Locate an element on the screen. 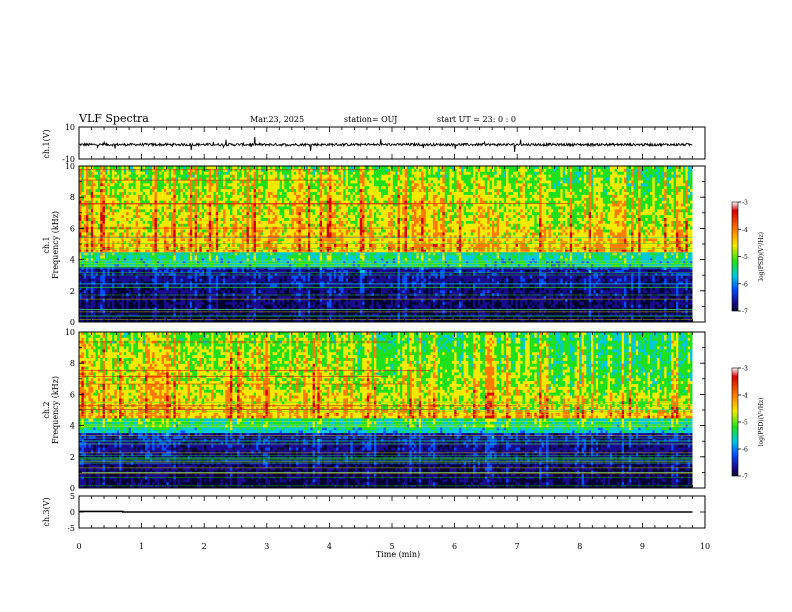 This screenshot has width=792, height=612. x-tick-label: 8 is located at coordinates (579, 546).